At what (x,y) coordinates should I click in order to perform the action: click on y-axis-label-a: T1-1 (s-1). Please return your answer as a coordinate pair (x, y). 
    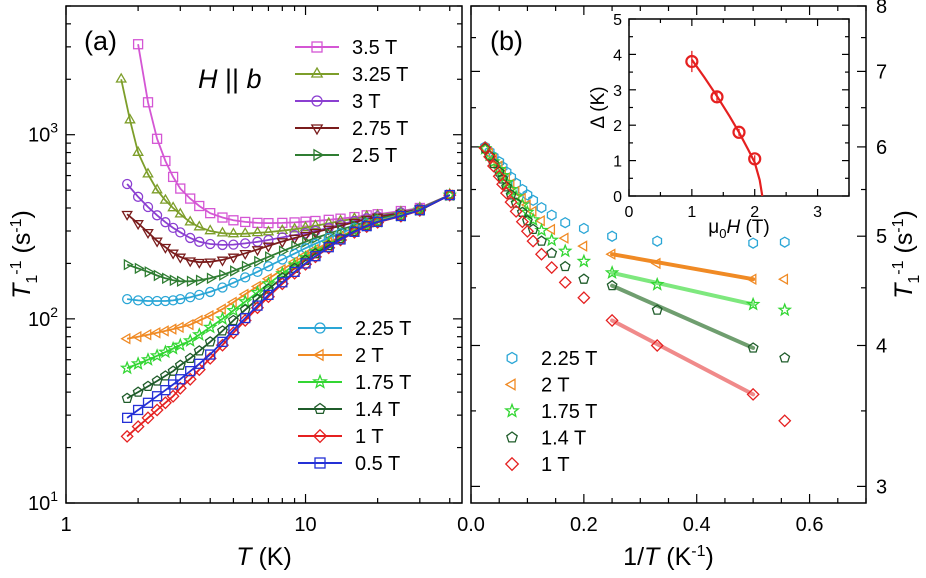
    Looking at the image, I should click on (24, 254).